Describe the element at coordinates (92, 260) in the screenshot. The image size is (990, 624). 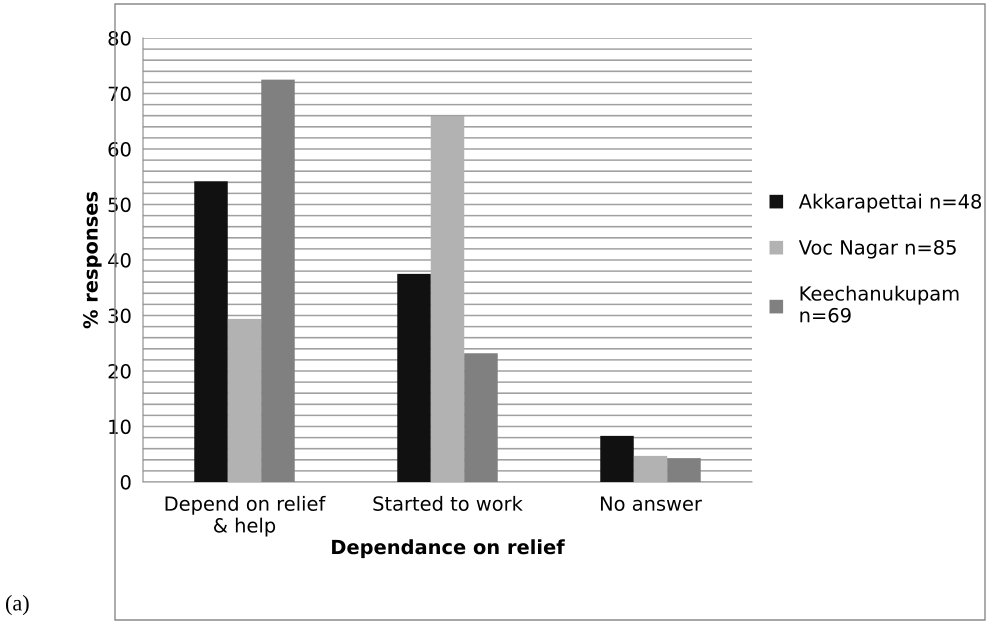
I see `y-axis-title: % responses` at that location.